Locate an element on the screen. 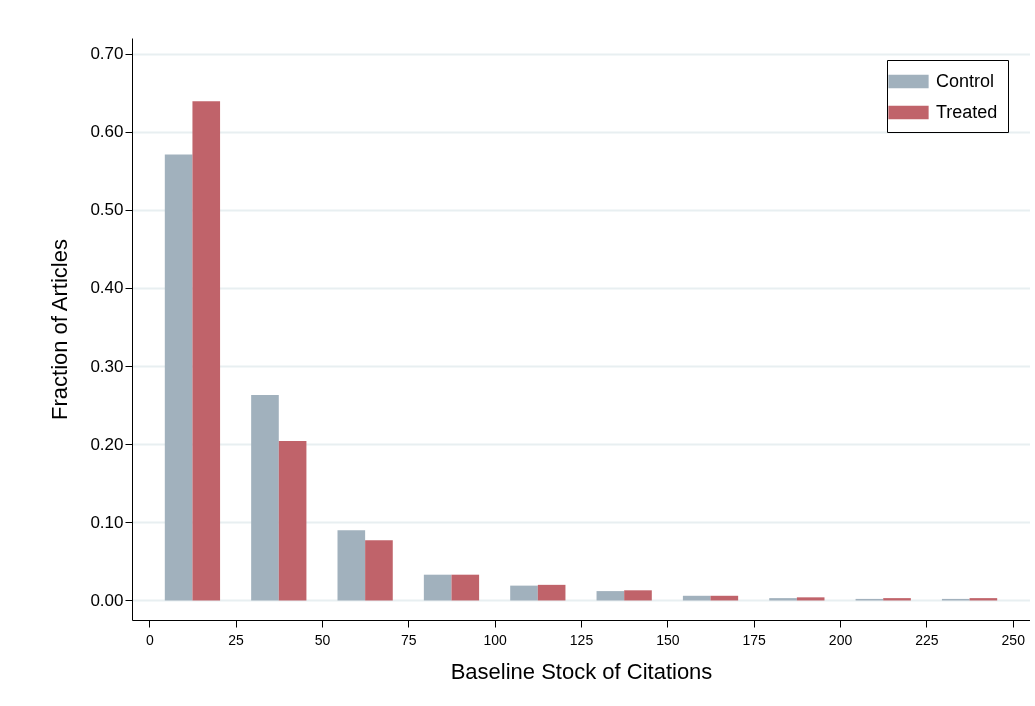 This screenshot has height=706, width=1035. x-tick-label: 250 is located at coordinates (1013, 639).